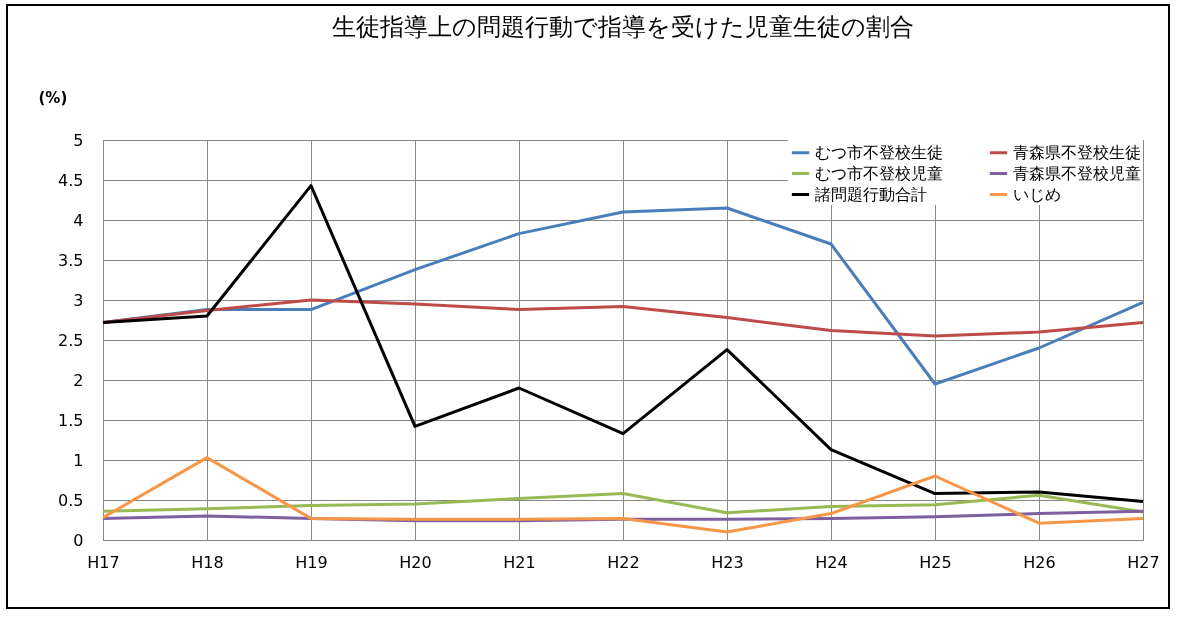  Describe the element at coordinates (1077, 152) in the screenshot. I see `legend-label: 青森県不登校生徒` at that location.